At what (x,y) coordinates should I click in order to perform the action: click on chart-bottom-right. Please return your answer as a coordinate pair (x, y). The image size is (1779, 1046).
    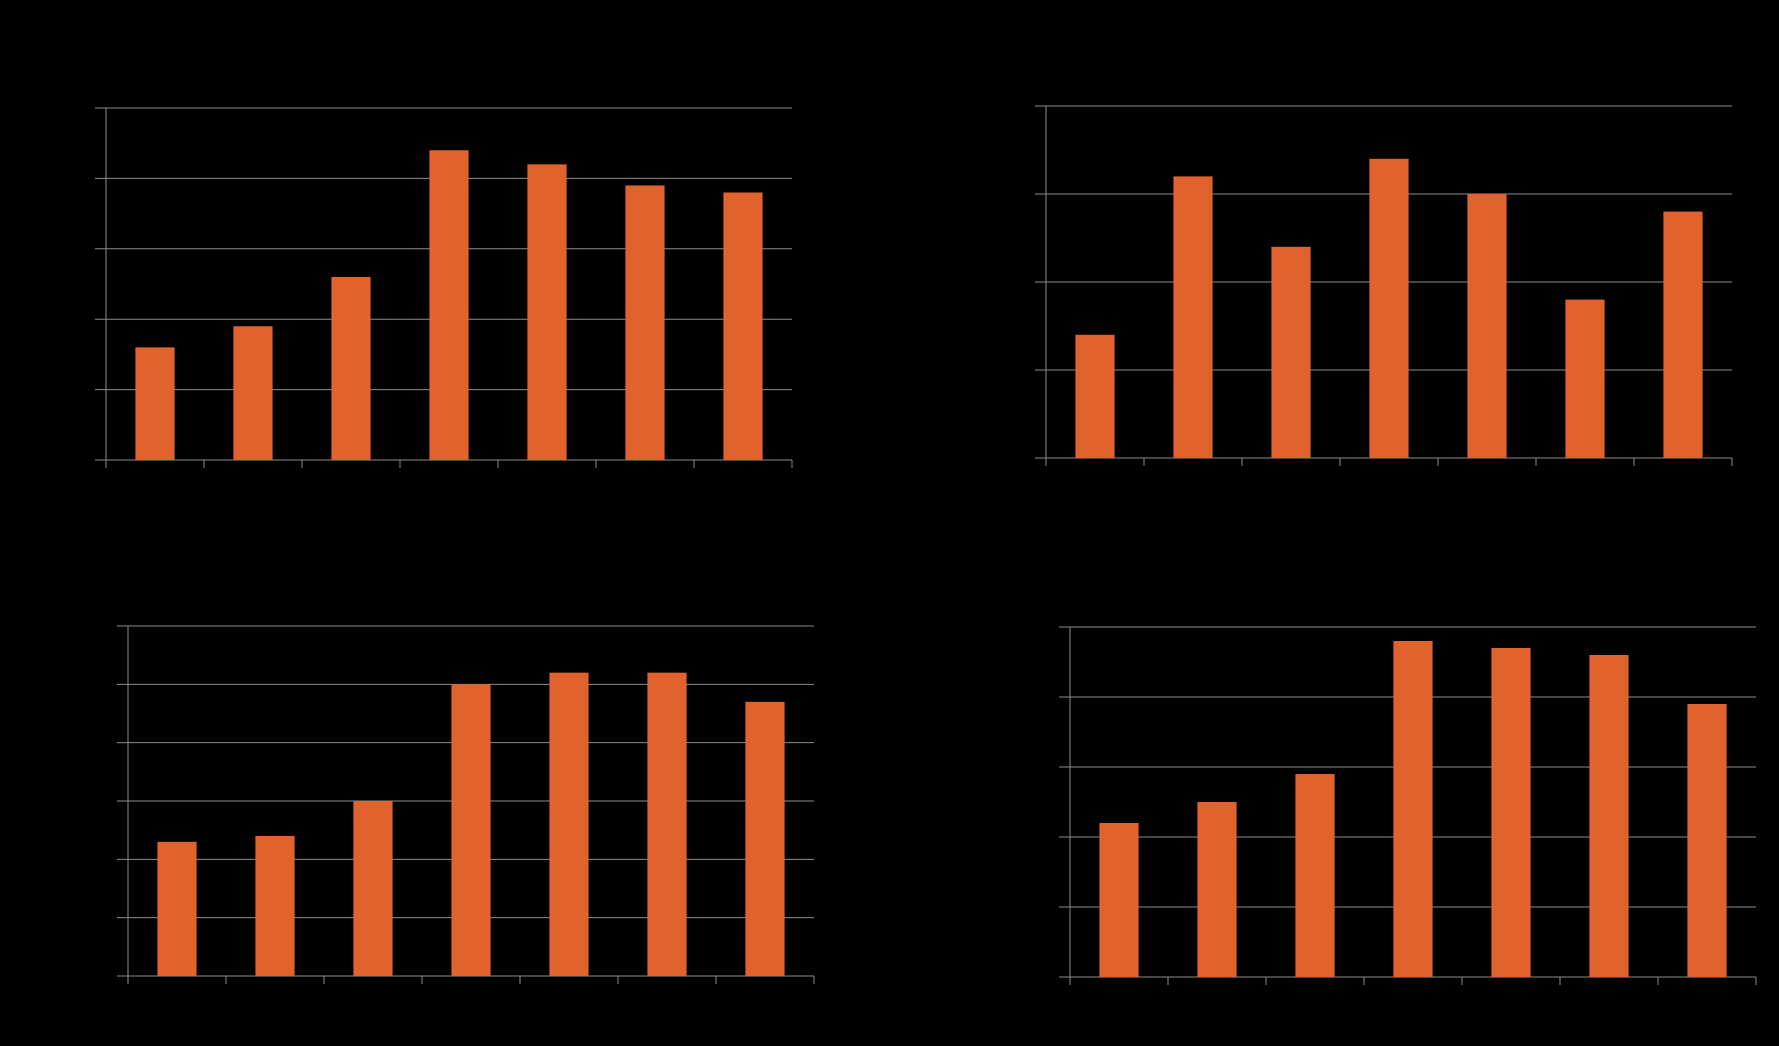
    Looking at the image, I should click on (1408, 805).